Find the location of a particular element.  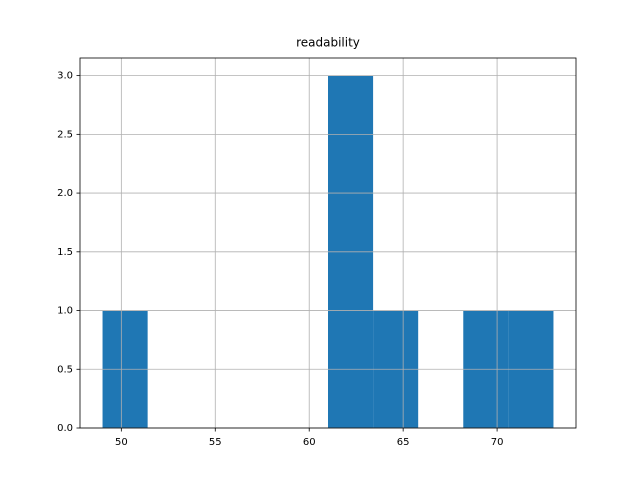

x-tick-label: 70 is located at coordinates (497, 442).